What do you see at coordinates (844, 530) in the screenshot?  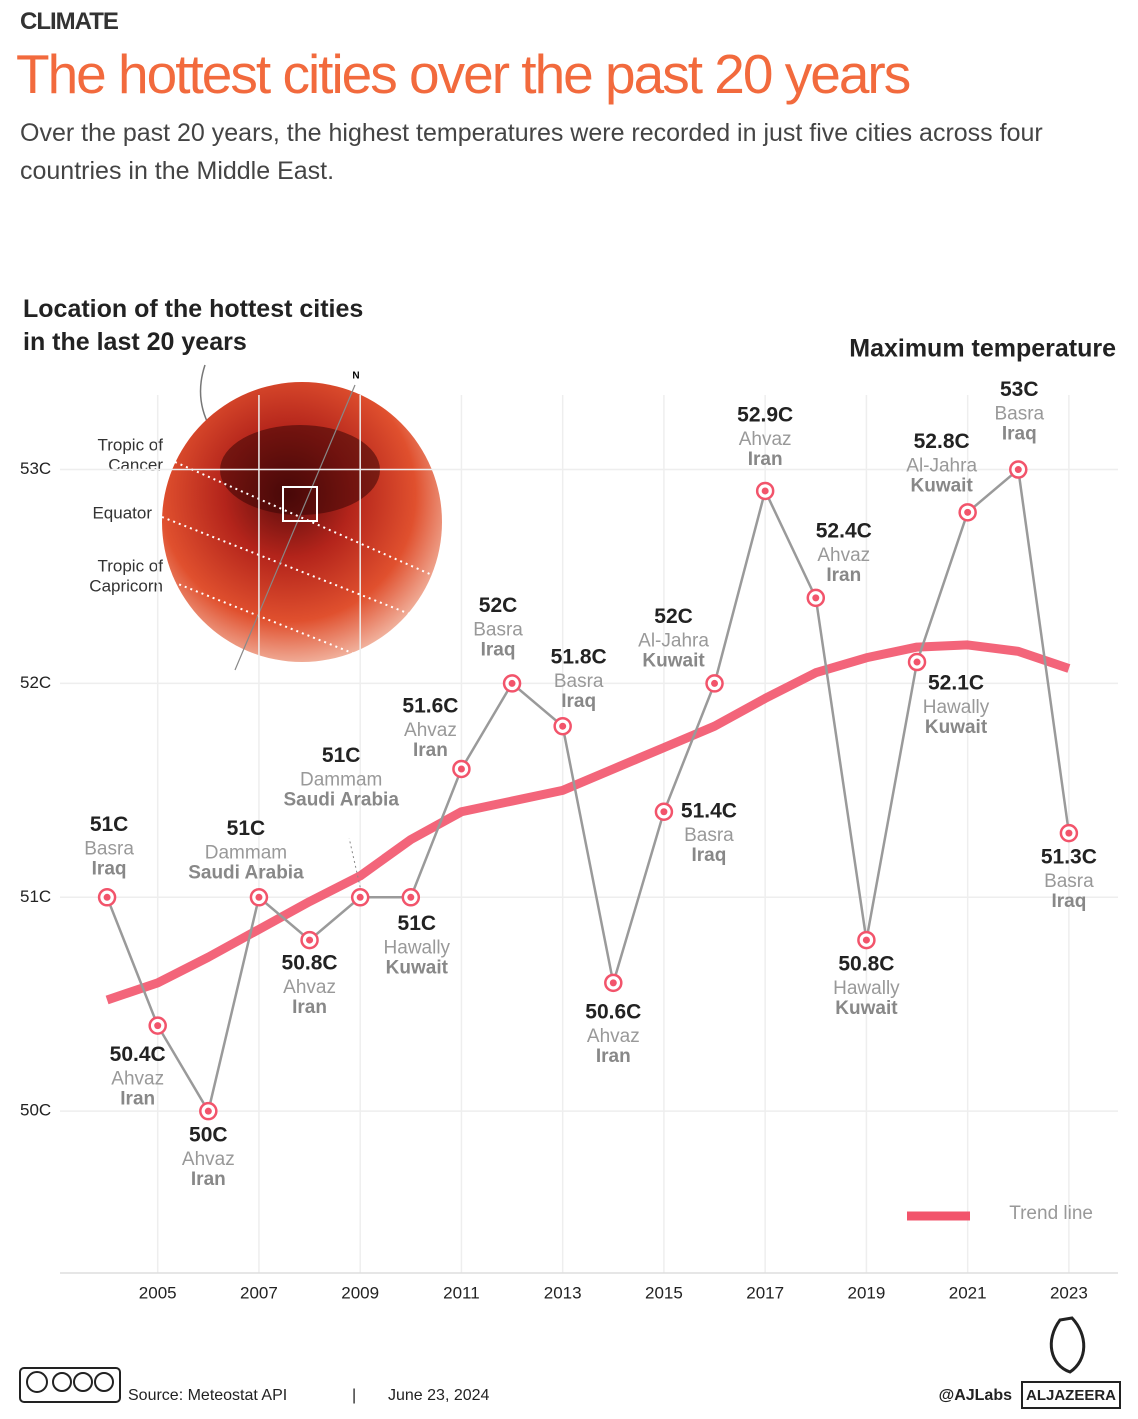 I see `value-label: 52.4C` at bounding box center [844, 530].